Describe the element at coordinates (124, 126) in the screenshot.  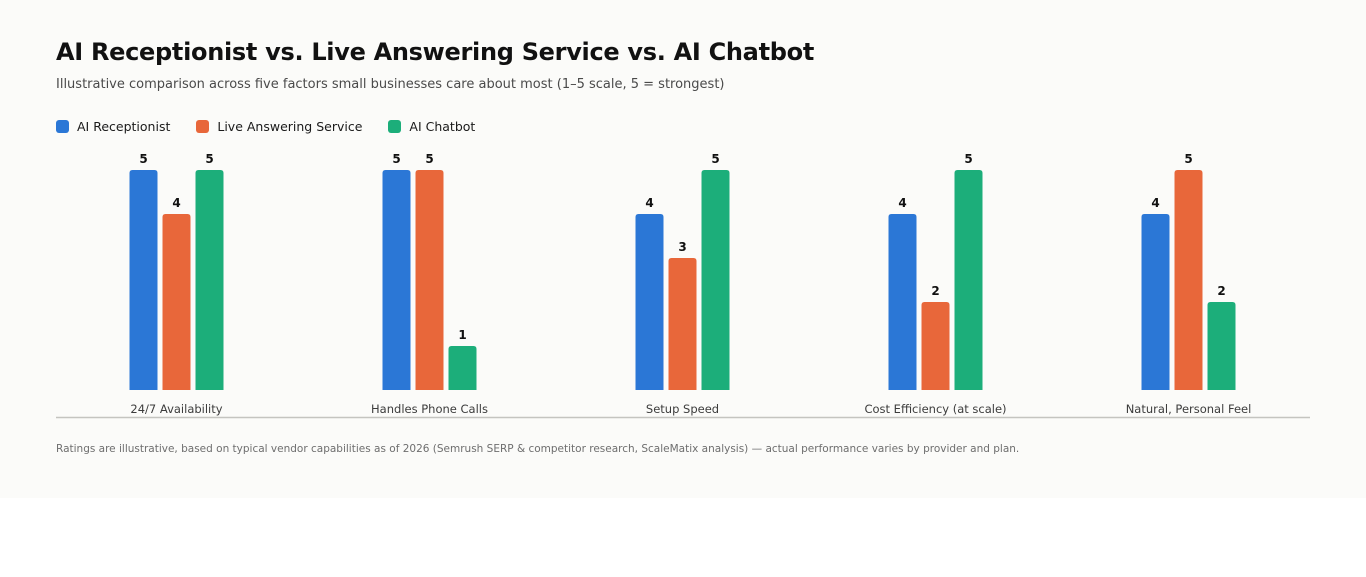
I see `legend-label-ai-receptionist: AI Receptionist` at that location.